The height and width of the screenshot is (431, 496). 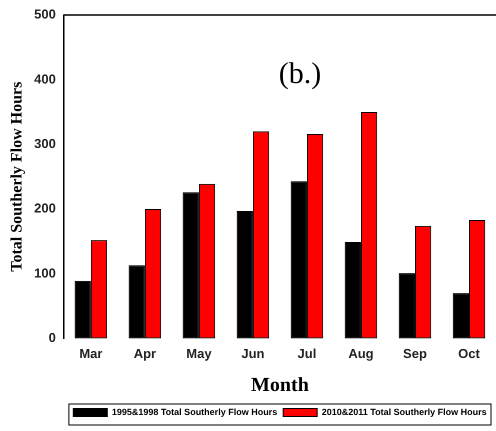 I want to click on x-tick-label: Jun, so click(x=253, y=353).